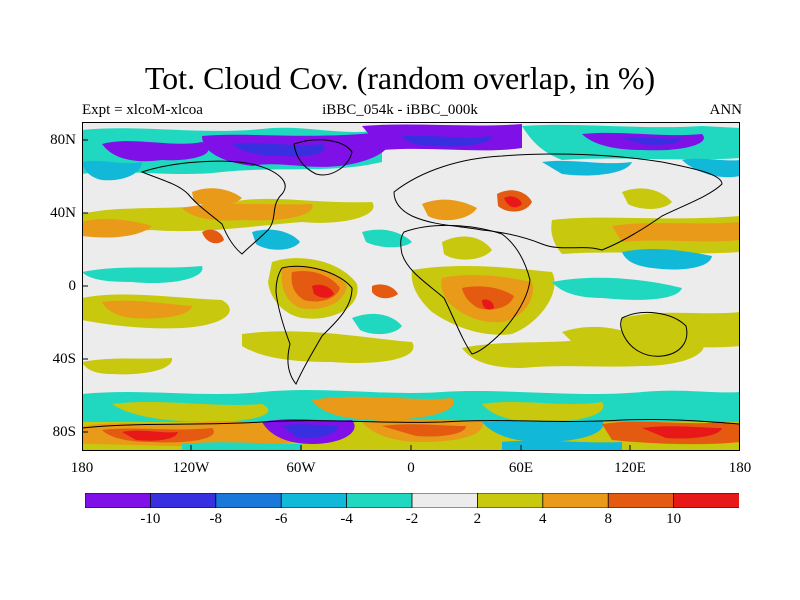 Image resolution: width=800 pixels, height=600 pixels. What do you see at coordinates (400, 78) in the screenshot?
I see `plot-title: Tot. Cloud Cov. (random overlap, in %)` at bounding box center [400, 78].